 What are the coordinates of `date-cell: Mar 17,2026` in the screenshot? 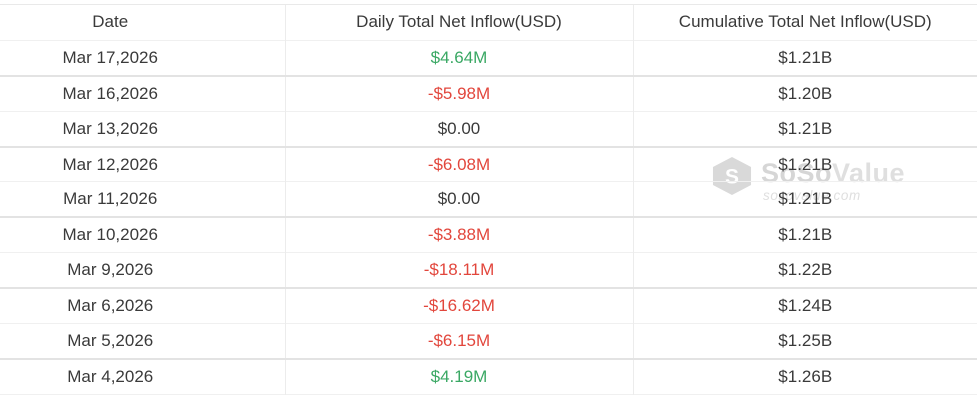 It's located at (143, 58).